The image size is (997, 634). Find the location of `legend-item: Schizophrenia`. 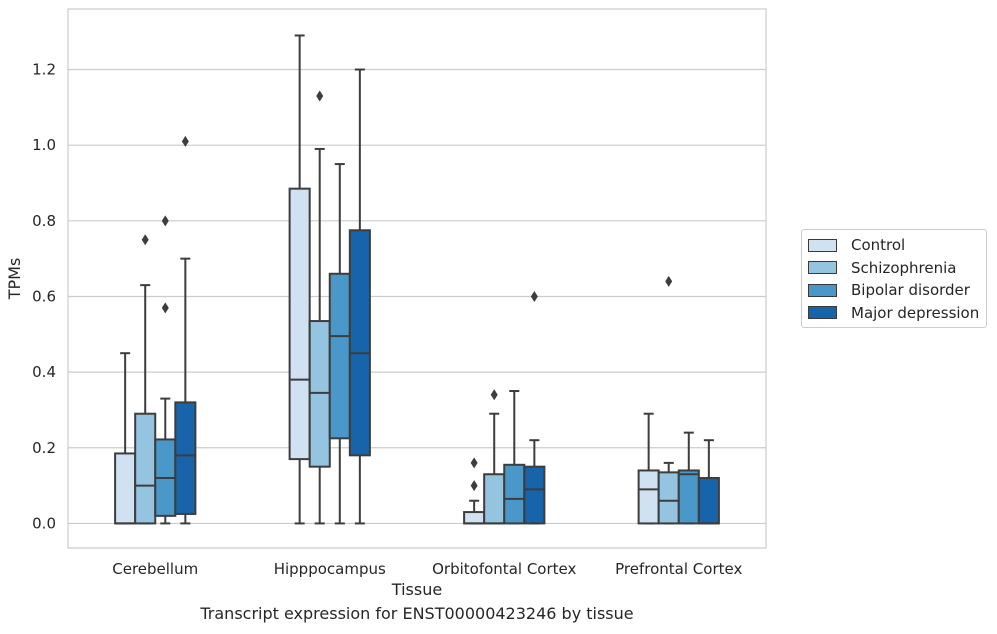

legend-item: Schizophrenia is located at coordinates (894, 268).